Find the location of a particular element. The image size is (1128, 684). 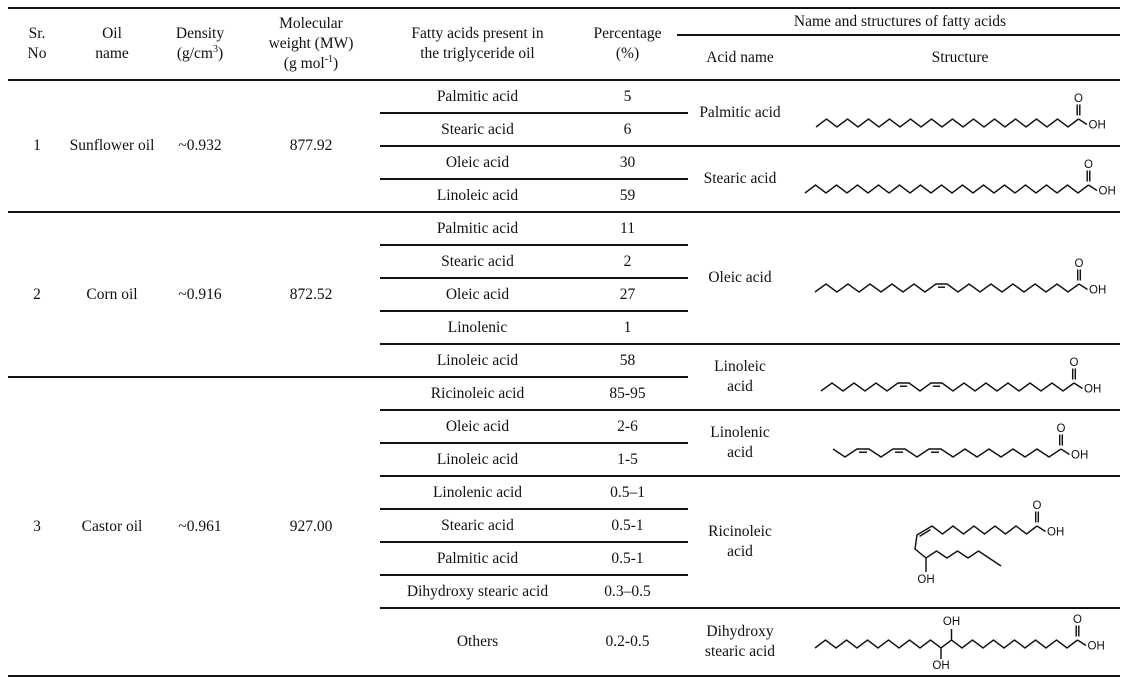

percentage-cell: 6 is located at coordinates (627, 129).